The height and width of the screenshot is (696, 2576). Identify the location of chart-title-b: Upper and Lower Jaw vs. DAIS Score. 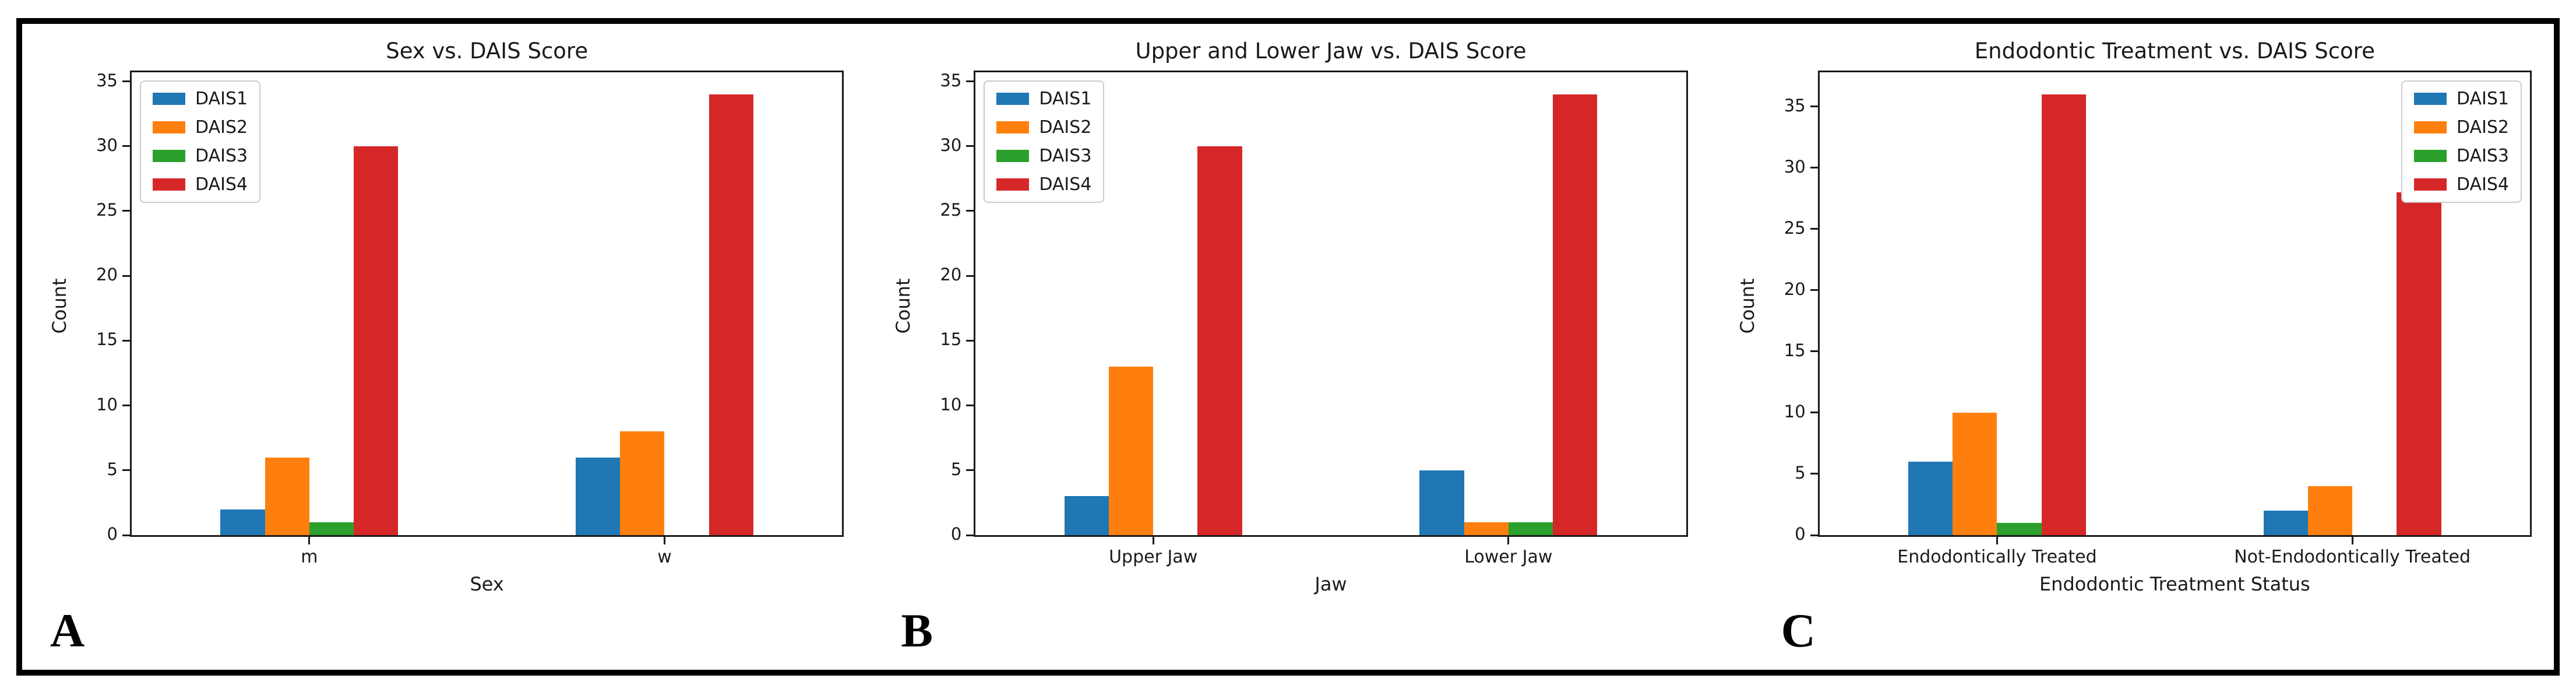
(1331, 51).